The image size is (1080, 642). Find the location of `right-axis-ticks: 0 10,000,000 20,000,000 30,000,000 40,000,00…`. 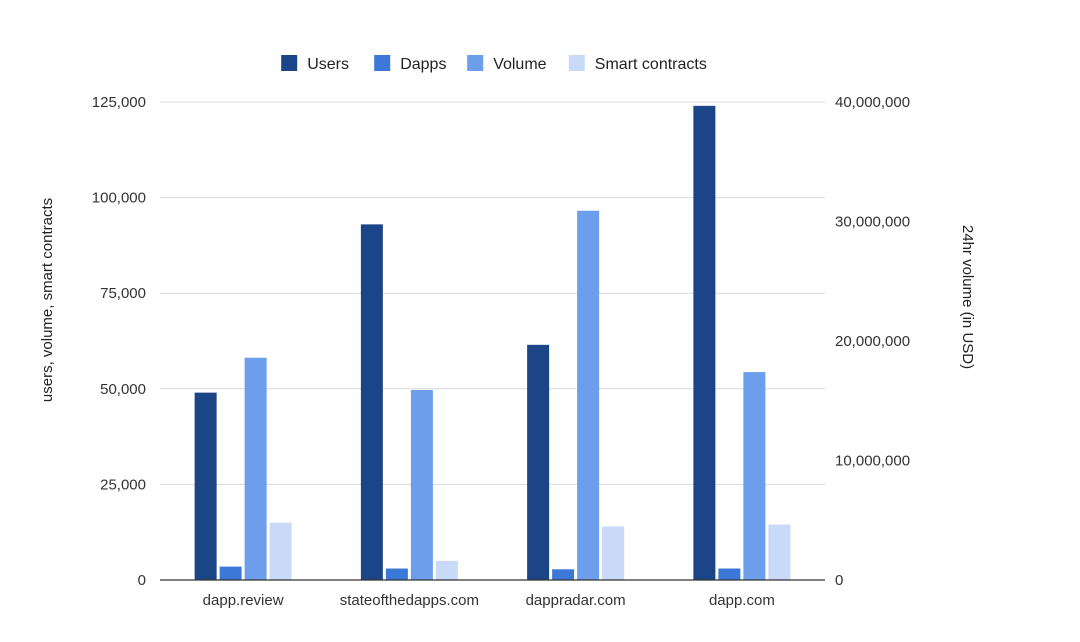

right-axis-ticks: 0 10,000,000 20,000,000 30,000,000 40,000,00… is located at coordinates (872, 341).